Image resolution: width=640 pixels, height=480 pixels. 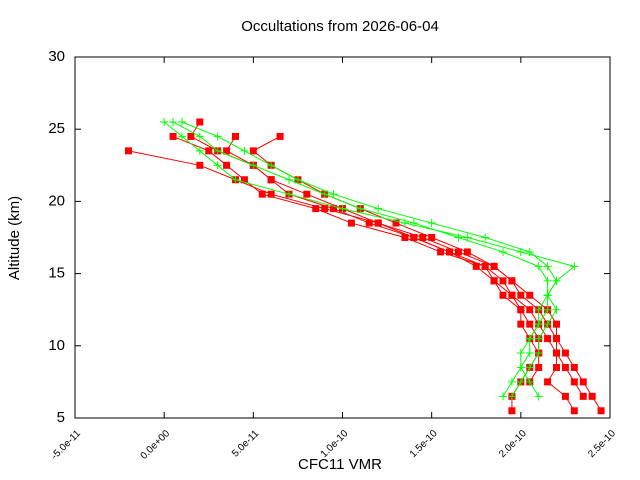 What do you see at coordinates (56, 200) in the screenshot?
I see `y-tick-label: 20` at bounding box center [56, 200].